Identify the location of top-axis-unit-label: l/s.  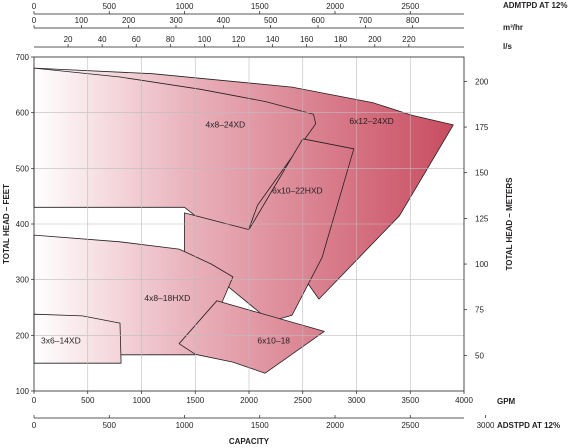
(507, 46).